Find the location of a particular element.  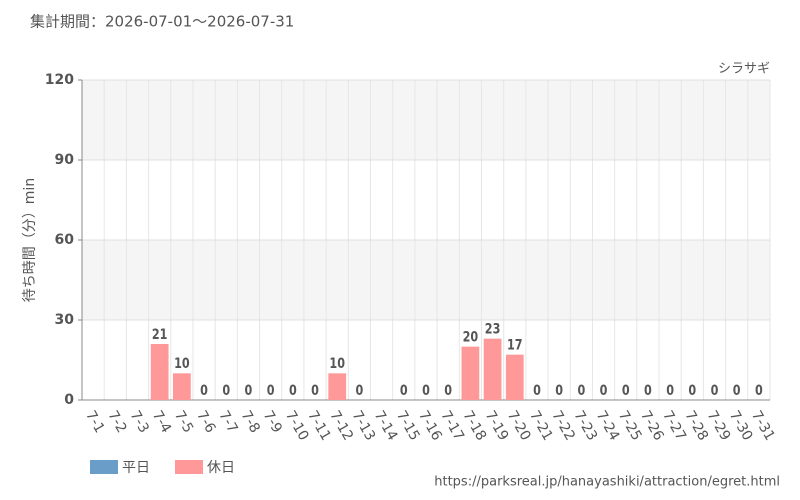

x-tick-label: 7-4 is located at coordinates (161, 422).